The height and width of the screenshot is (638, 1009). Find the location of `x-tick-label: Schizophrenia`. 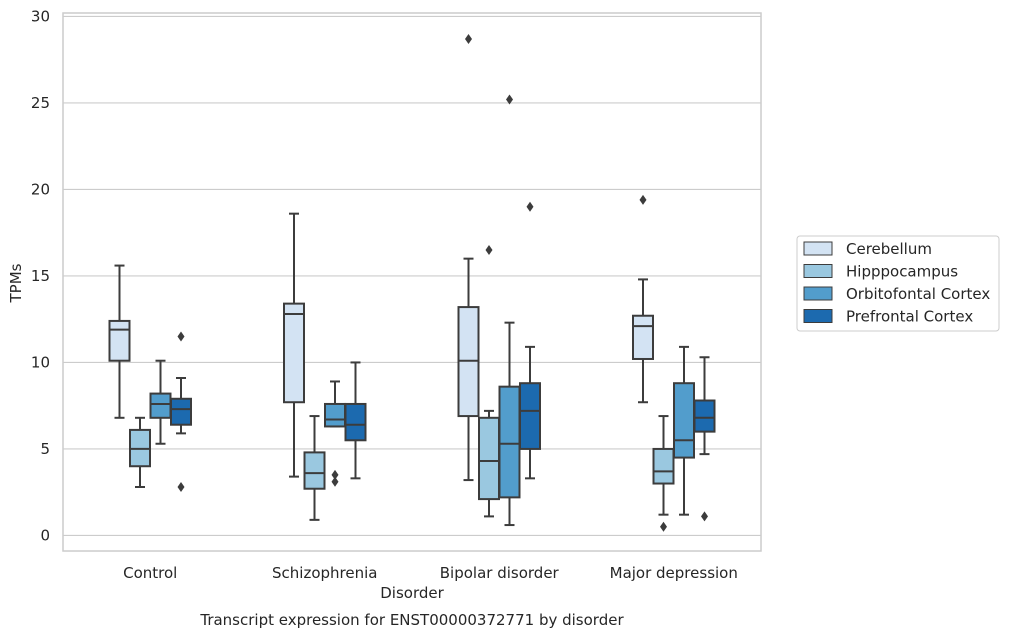

x-tick-label: Schizophrenia is located at coordinates (324, 573).